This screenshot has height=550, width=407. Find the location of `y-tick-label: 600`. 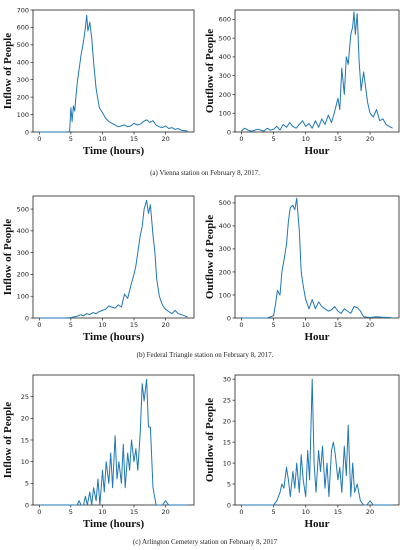

y-tick-label: 600 is located at coordinates (23, 28).